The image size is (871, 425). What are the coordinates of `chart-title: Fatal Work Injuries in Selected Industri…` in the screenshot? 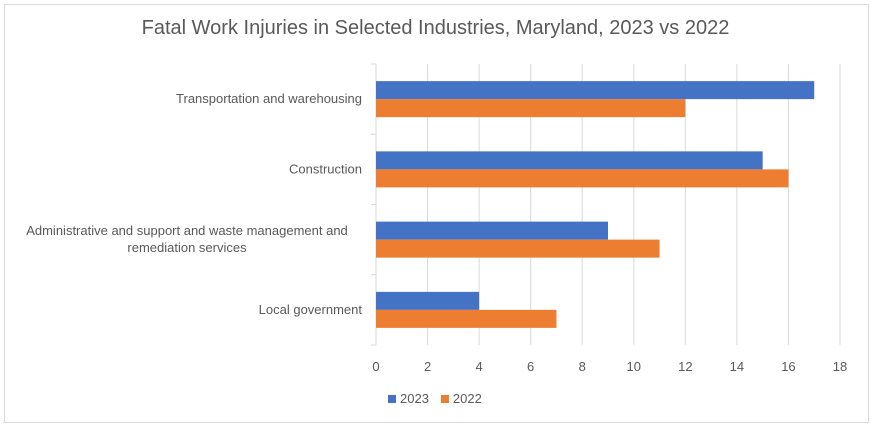 It's located at (435, 28).